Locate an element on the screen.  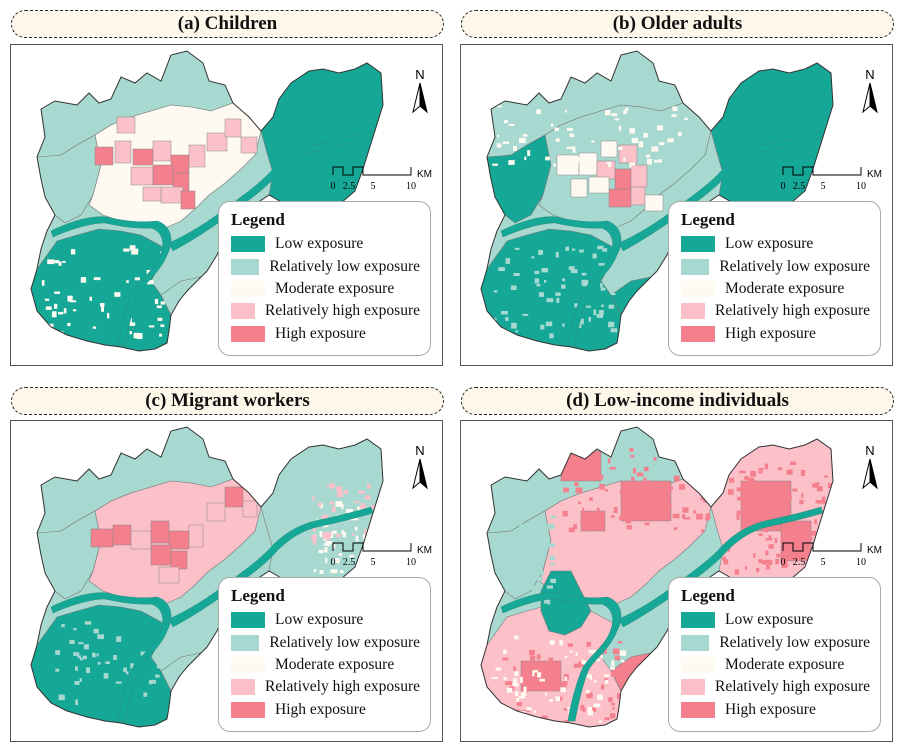
legend-item: Relatively high exposure is located at coordinates (775, 687).